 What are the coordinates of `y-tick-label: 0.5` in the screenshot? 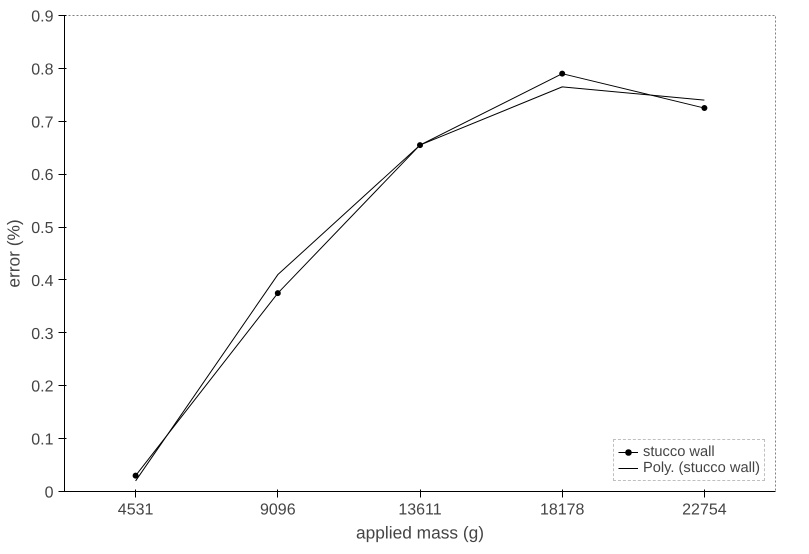 It's located at (42, 229).